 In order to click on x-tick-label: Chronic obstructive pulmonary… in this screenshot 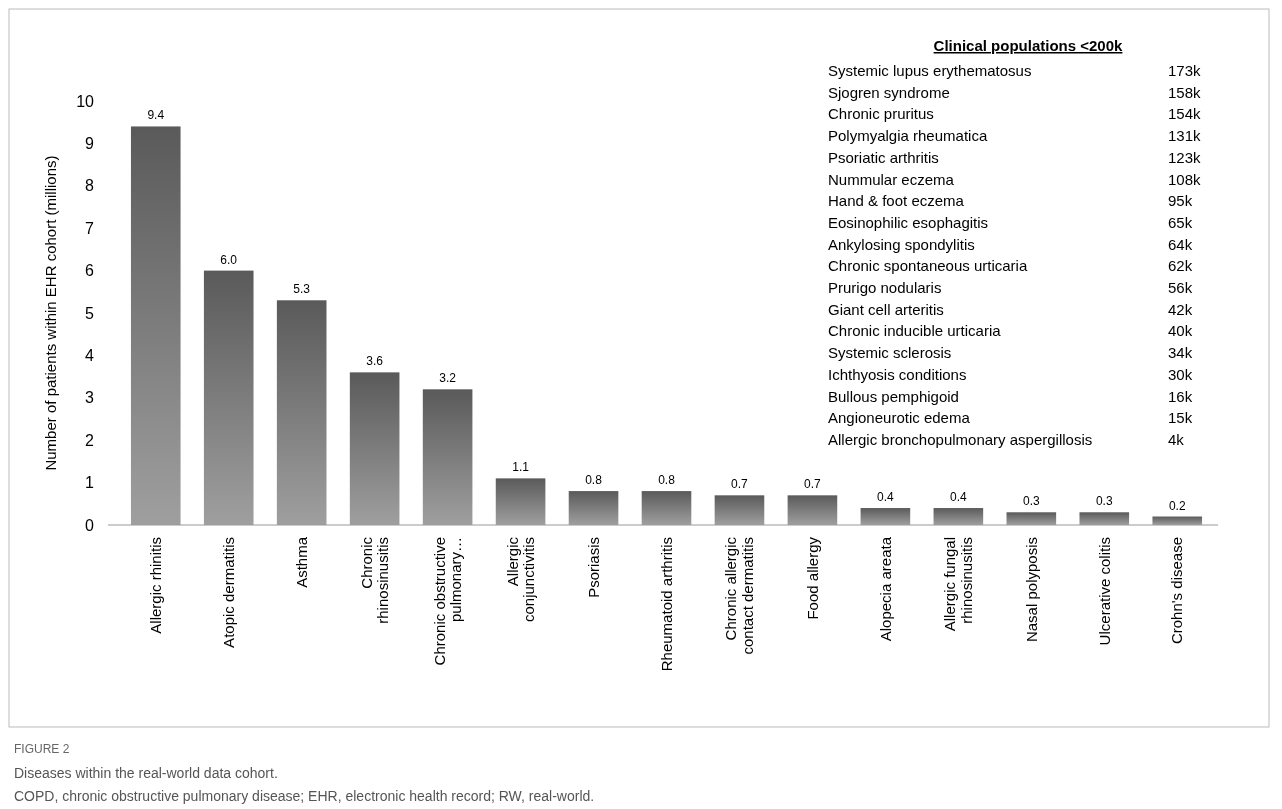, I will do `click(447, 601)`.